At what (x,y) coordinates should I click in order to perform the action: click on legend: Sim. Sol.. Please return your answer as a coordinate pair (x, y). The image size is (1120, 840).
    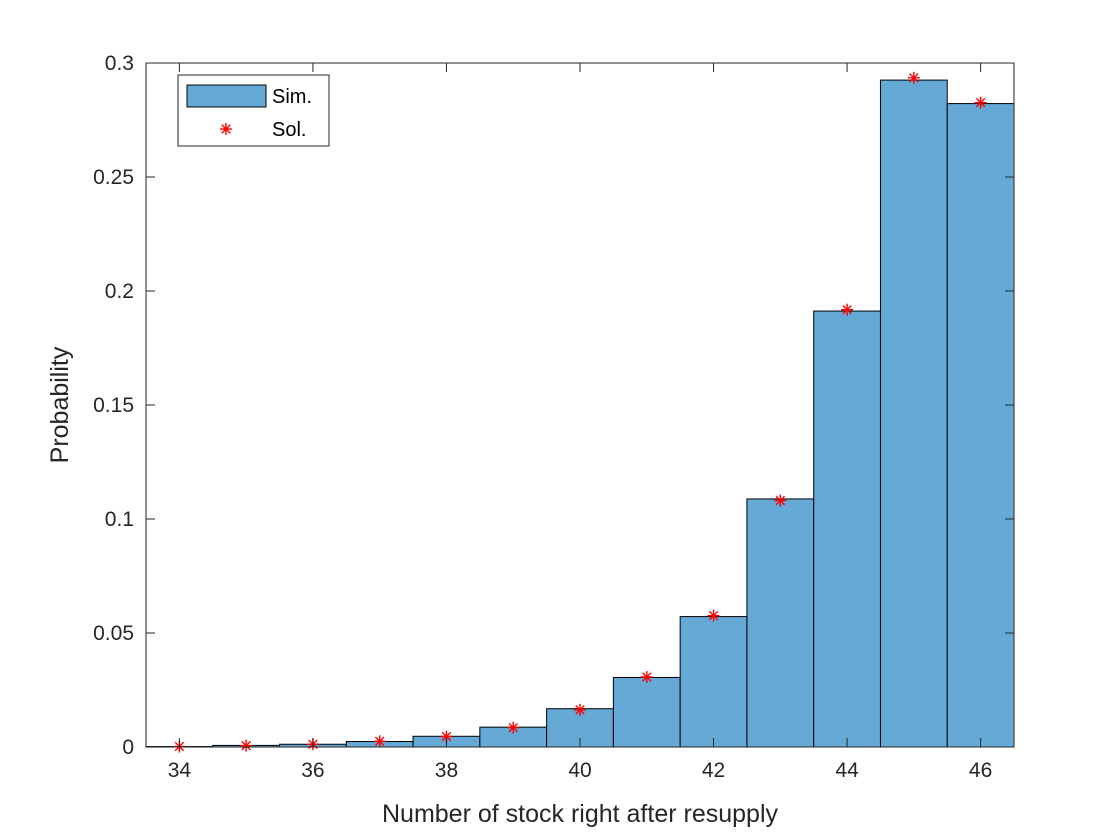
    Looking at the image, I should click on (253, 110).